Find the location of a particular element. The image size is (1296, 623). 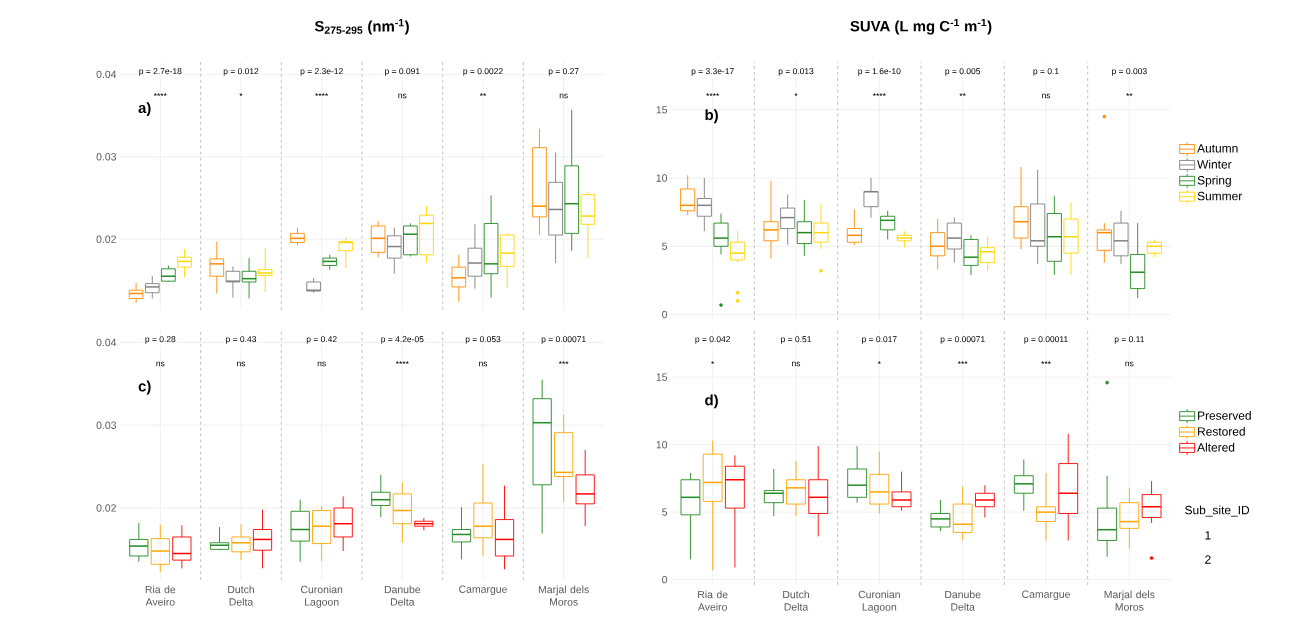

annotation: p = 0.28 is located at coordinates (160, 340).